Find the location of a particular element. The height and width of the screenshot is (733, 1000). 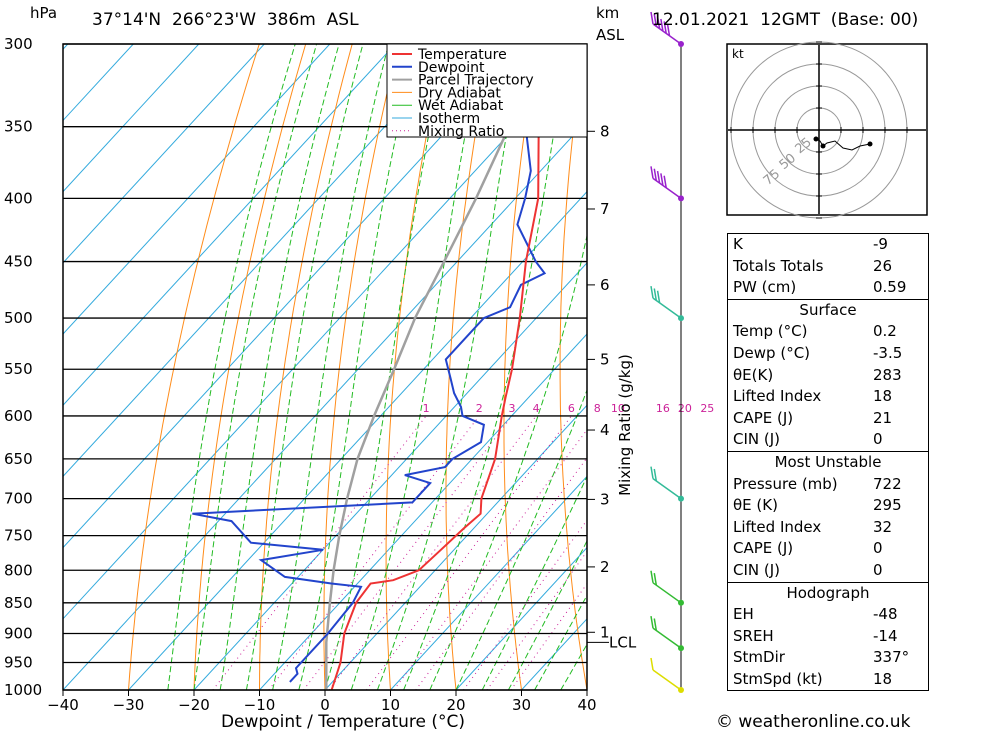

datetime-title: 12.01.2021 12GMT (Base: 00) is located at coordinates (785, 20).